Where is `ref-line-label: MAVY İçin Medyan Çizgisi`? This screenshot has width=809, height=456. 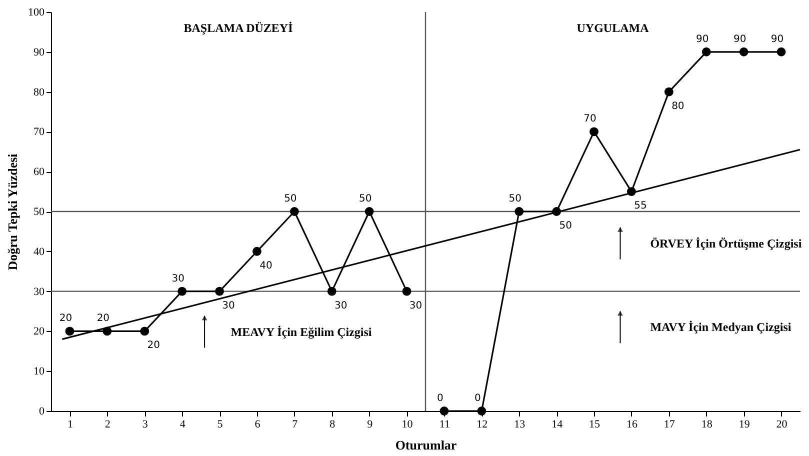
ref-line-label: MAVY İçin Medyan Çizgisi is located at coordinates (721, 327).